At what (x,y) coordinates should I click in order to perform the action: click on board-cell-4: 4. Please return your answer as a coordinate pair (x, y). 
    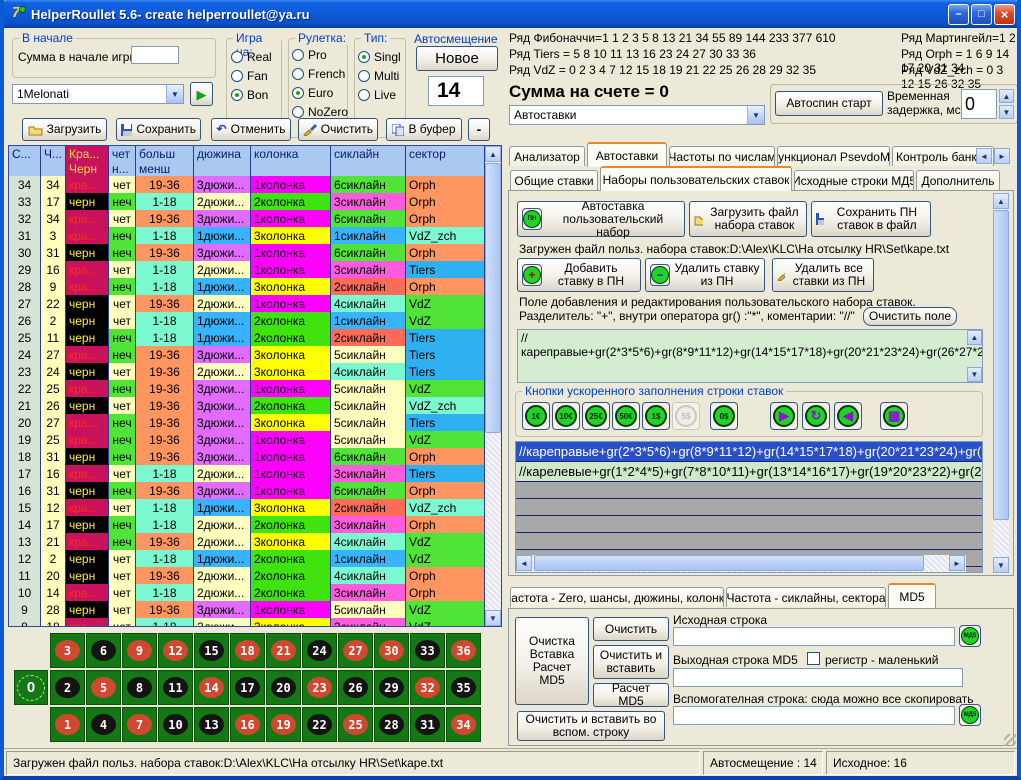
    Looking at the image, I should click on (103, 724).